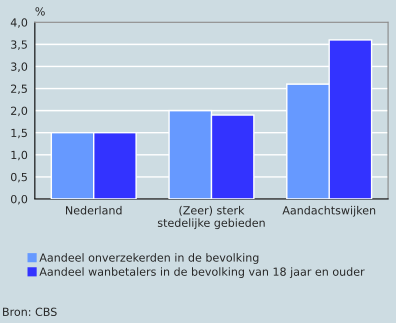  Describe the element at coordinates (148, 258) in the screenshot. I see `legend-label: Aandeel onverzekerden in de bevolking` at that location.